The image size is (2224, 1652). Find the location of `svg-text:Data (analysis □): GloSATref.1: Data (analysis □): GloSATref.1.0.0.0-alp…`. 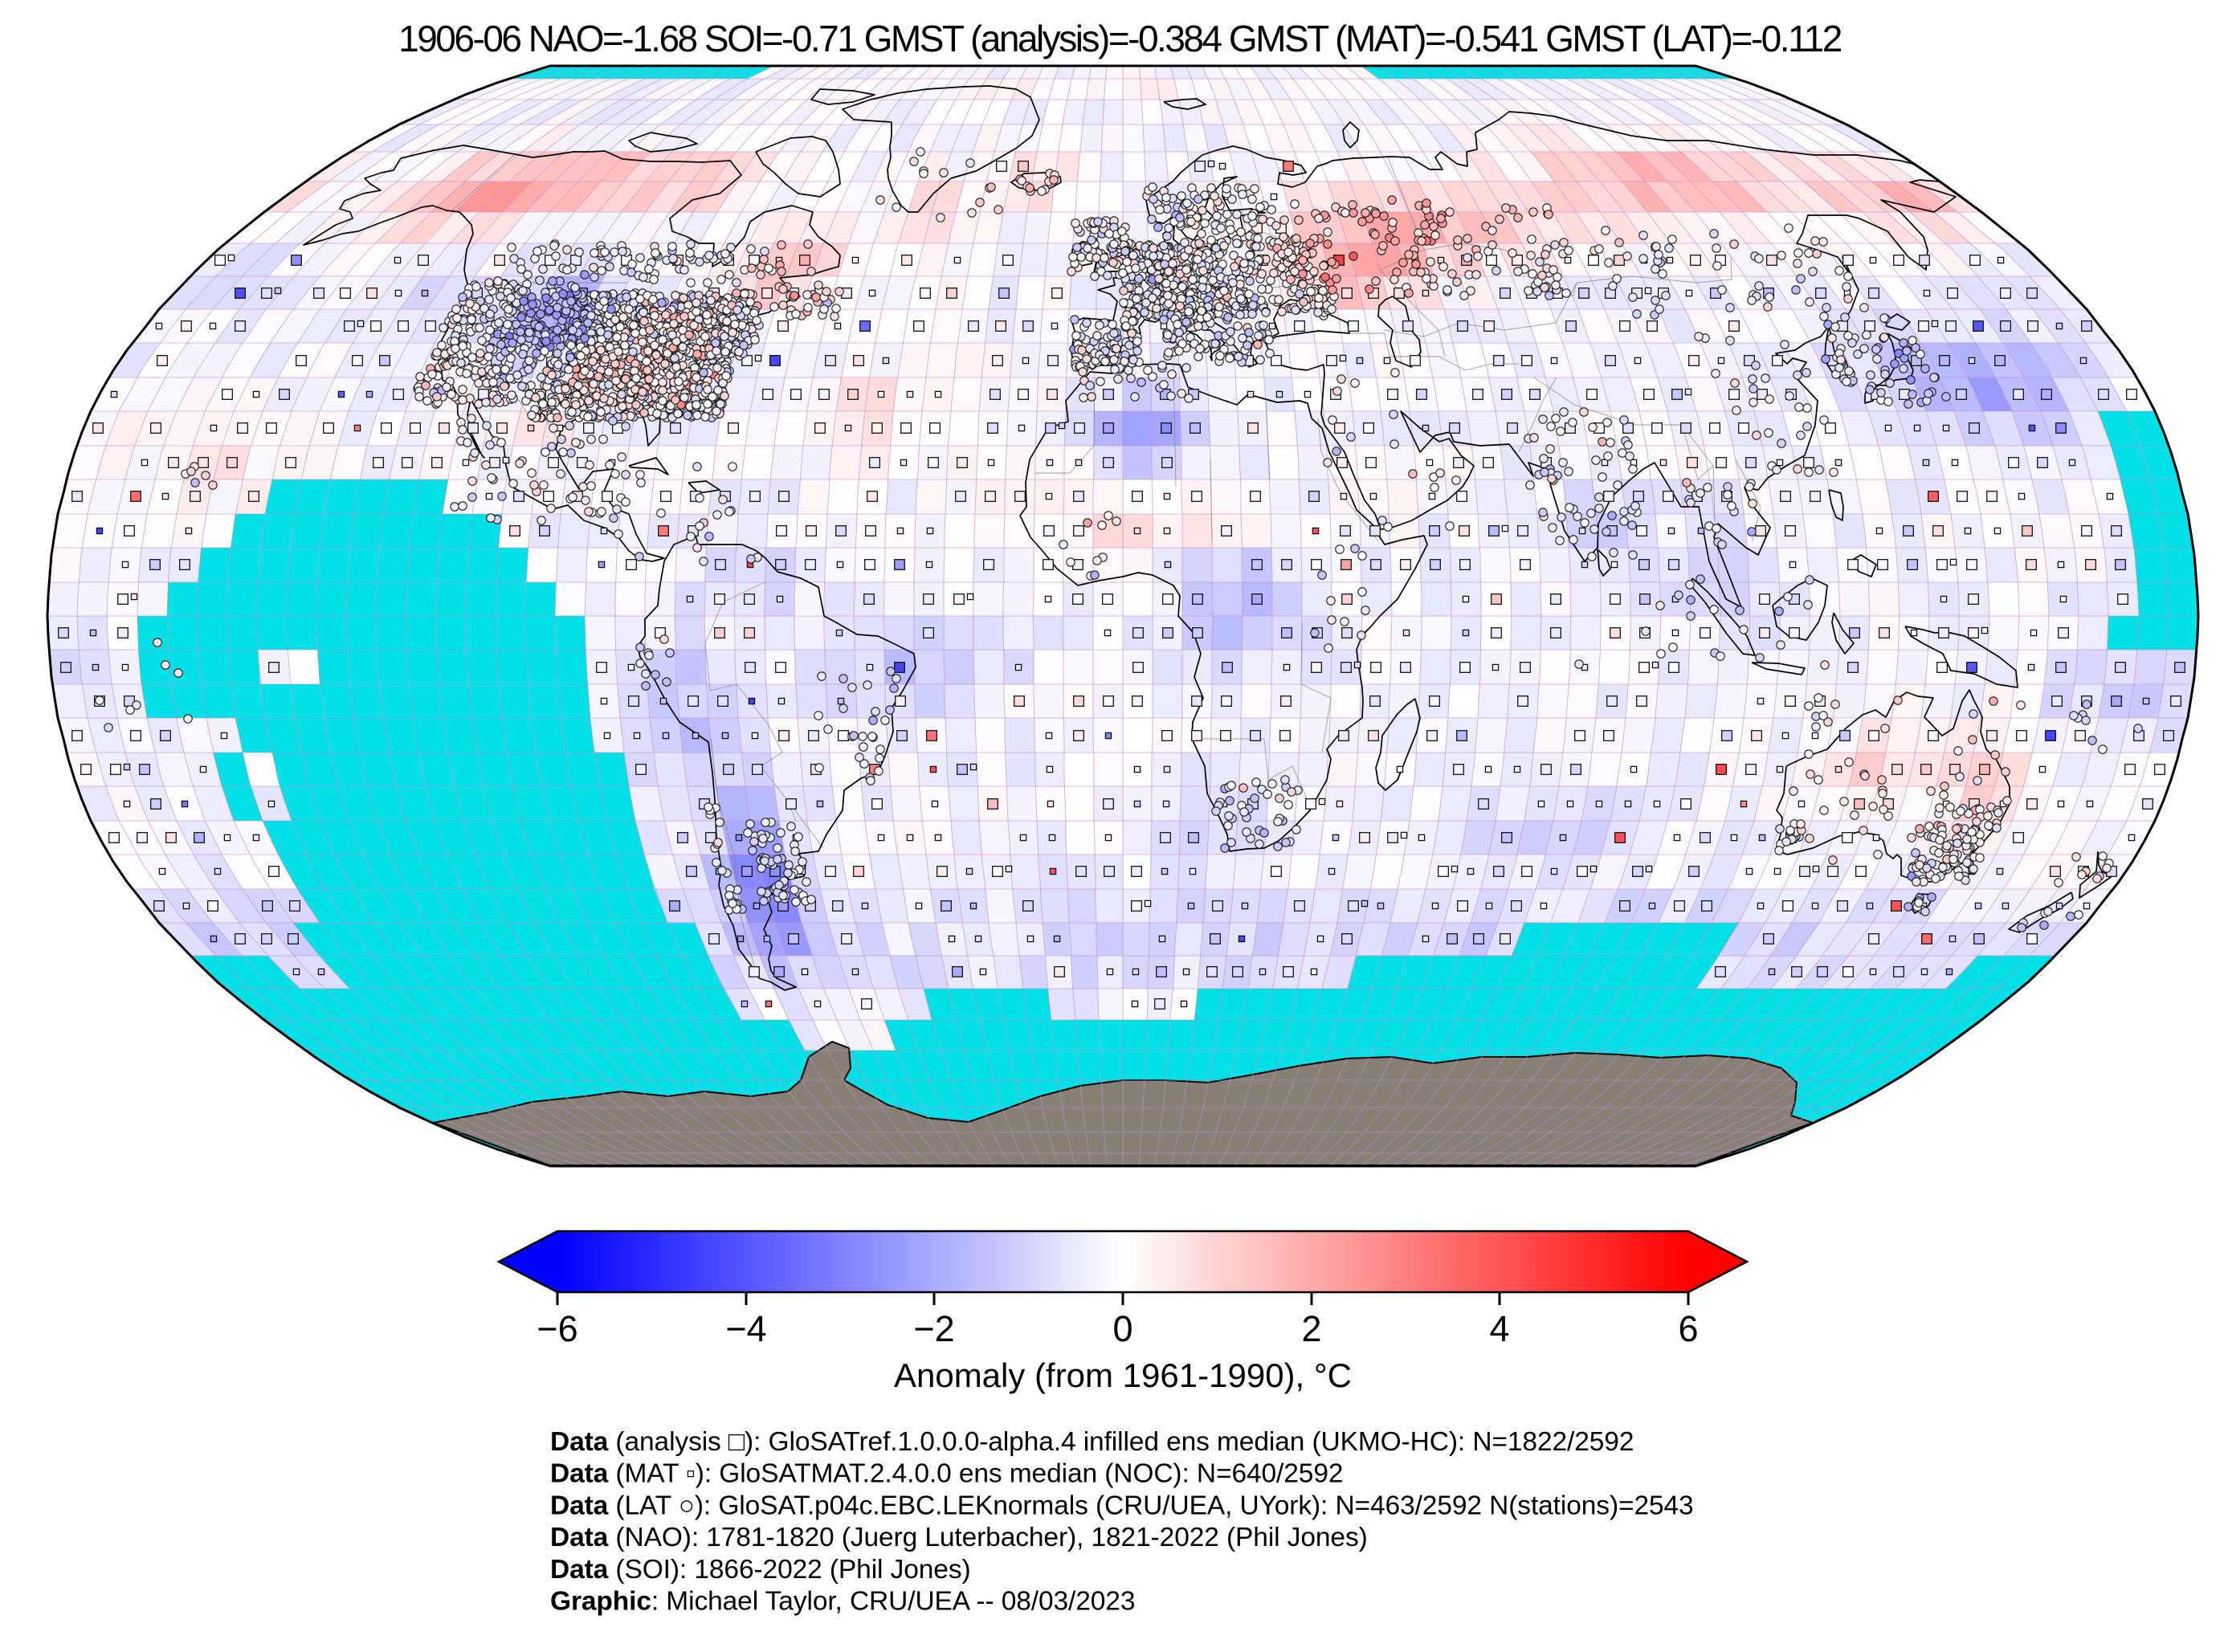

svg-text:Data (analysis □): GloSATref.1: Data (analysis □): GloSATref.1.0.0.0-alp… is located at coordinates (1092, 1442).